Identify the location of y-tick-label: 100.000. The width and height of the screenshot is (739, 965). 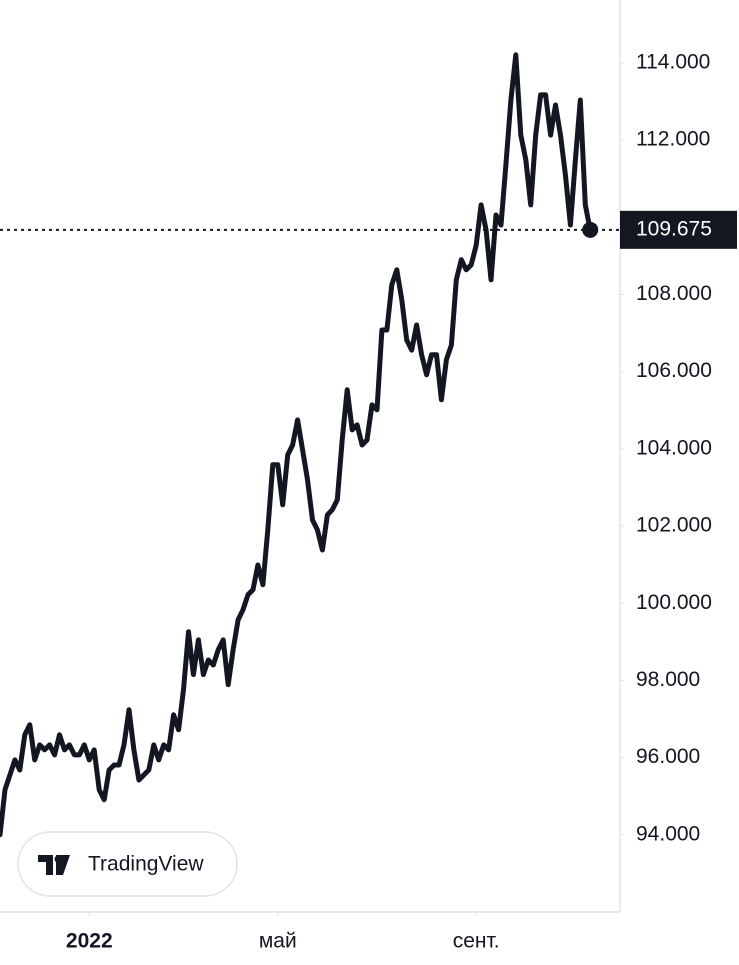
(674, 602).